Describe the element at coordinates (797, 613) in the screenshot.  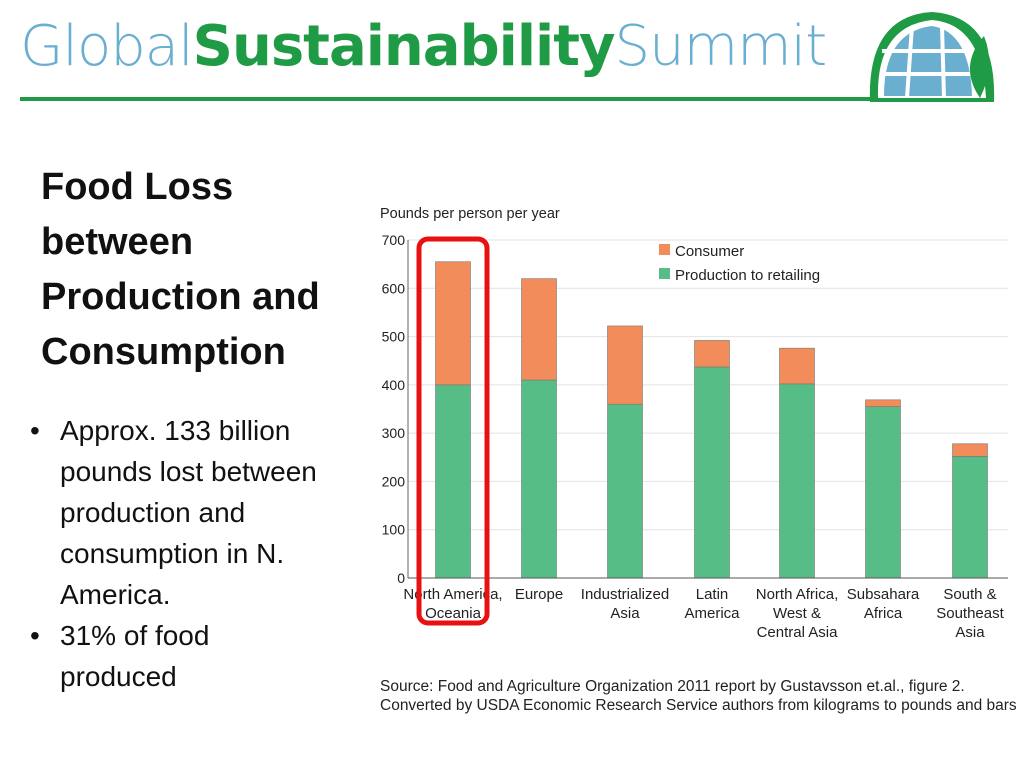
I see `x-tick-label: West &` at that location.